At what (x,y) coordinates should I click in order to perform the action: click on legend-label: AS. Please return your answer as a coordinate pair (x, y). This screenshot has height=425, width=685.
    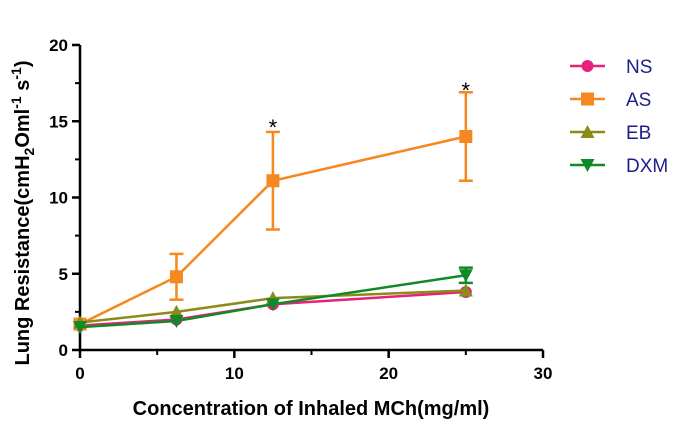
    Looking at the image, I should click on (638, 100).